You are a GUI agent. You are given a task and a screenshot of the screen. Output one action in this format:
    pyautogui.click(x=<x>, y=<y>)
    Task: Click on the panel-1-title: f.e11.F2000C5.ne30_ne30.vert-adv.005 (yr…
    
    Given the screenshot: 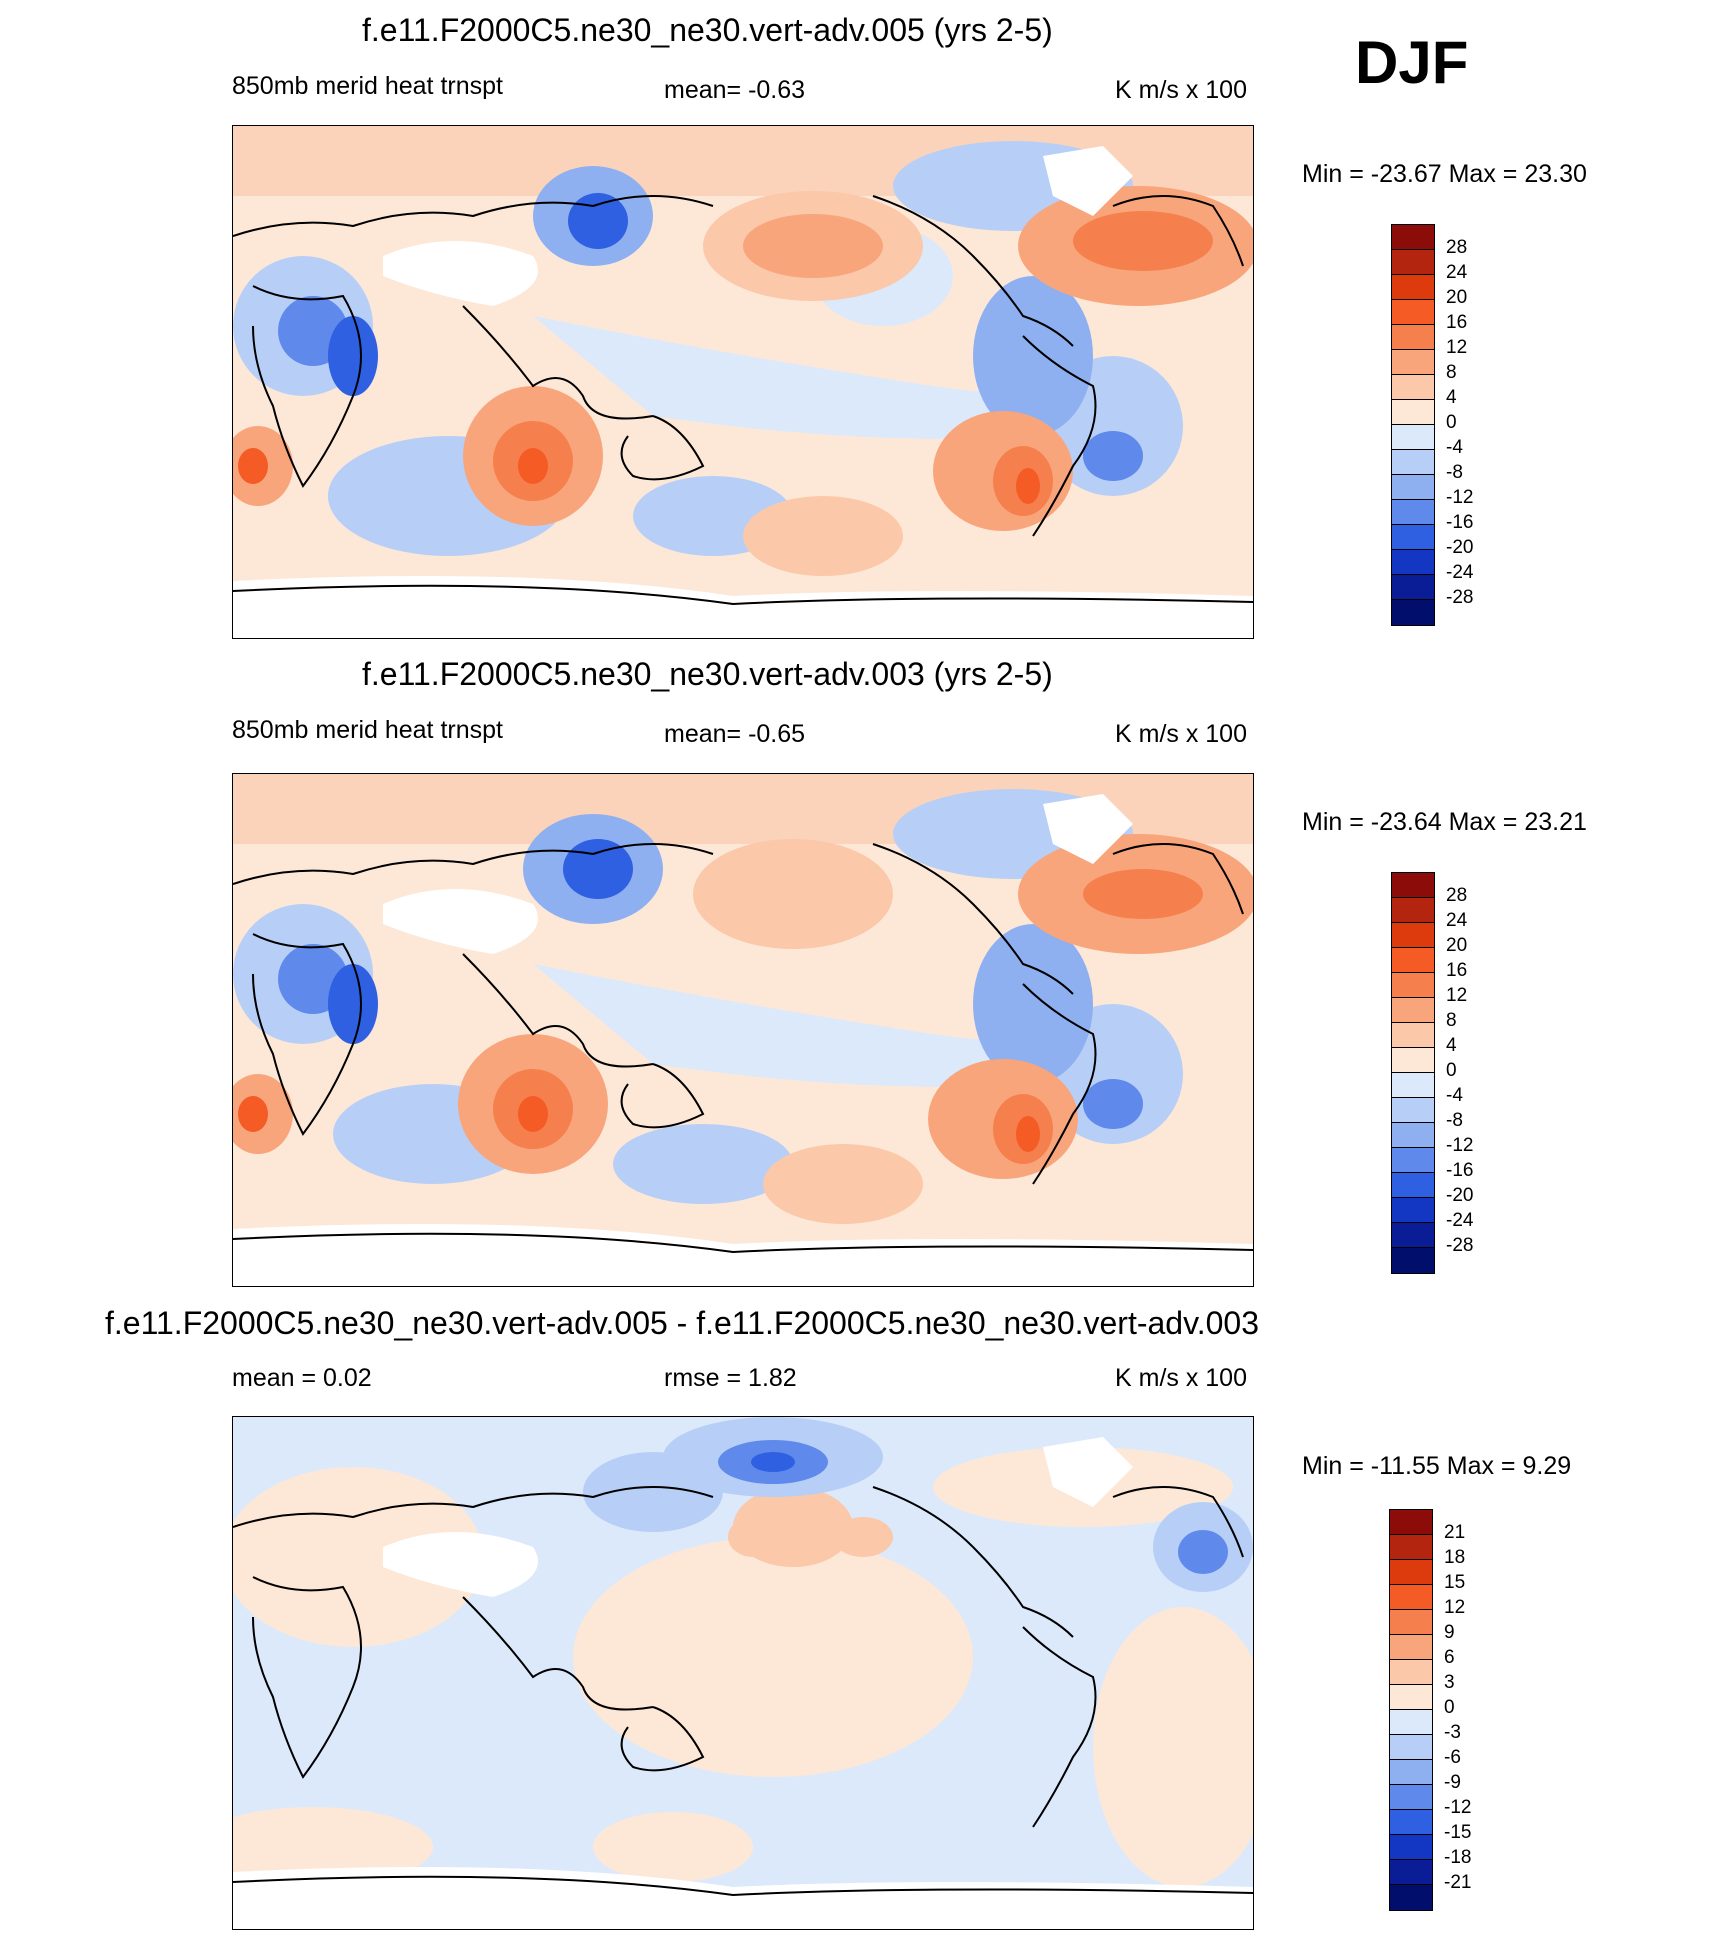 What is the action you would take?
    pyautogui.click(x=707, y=30)
    